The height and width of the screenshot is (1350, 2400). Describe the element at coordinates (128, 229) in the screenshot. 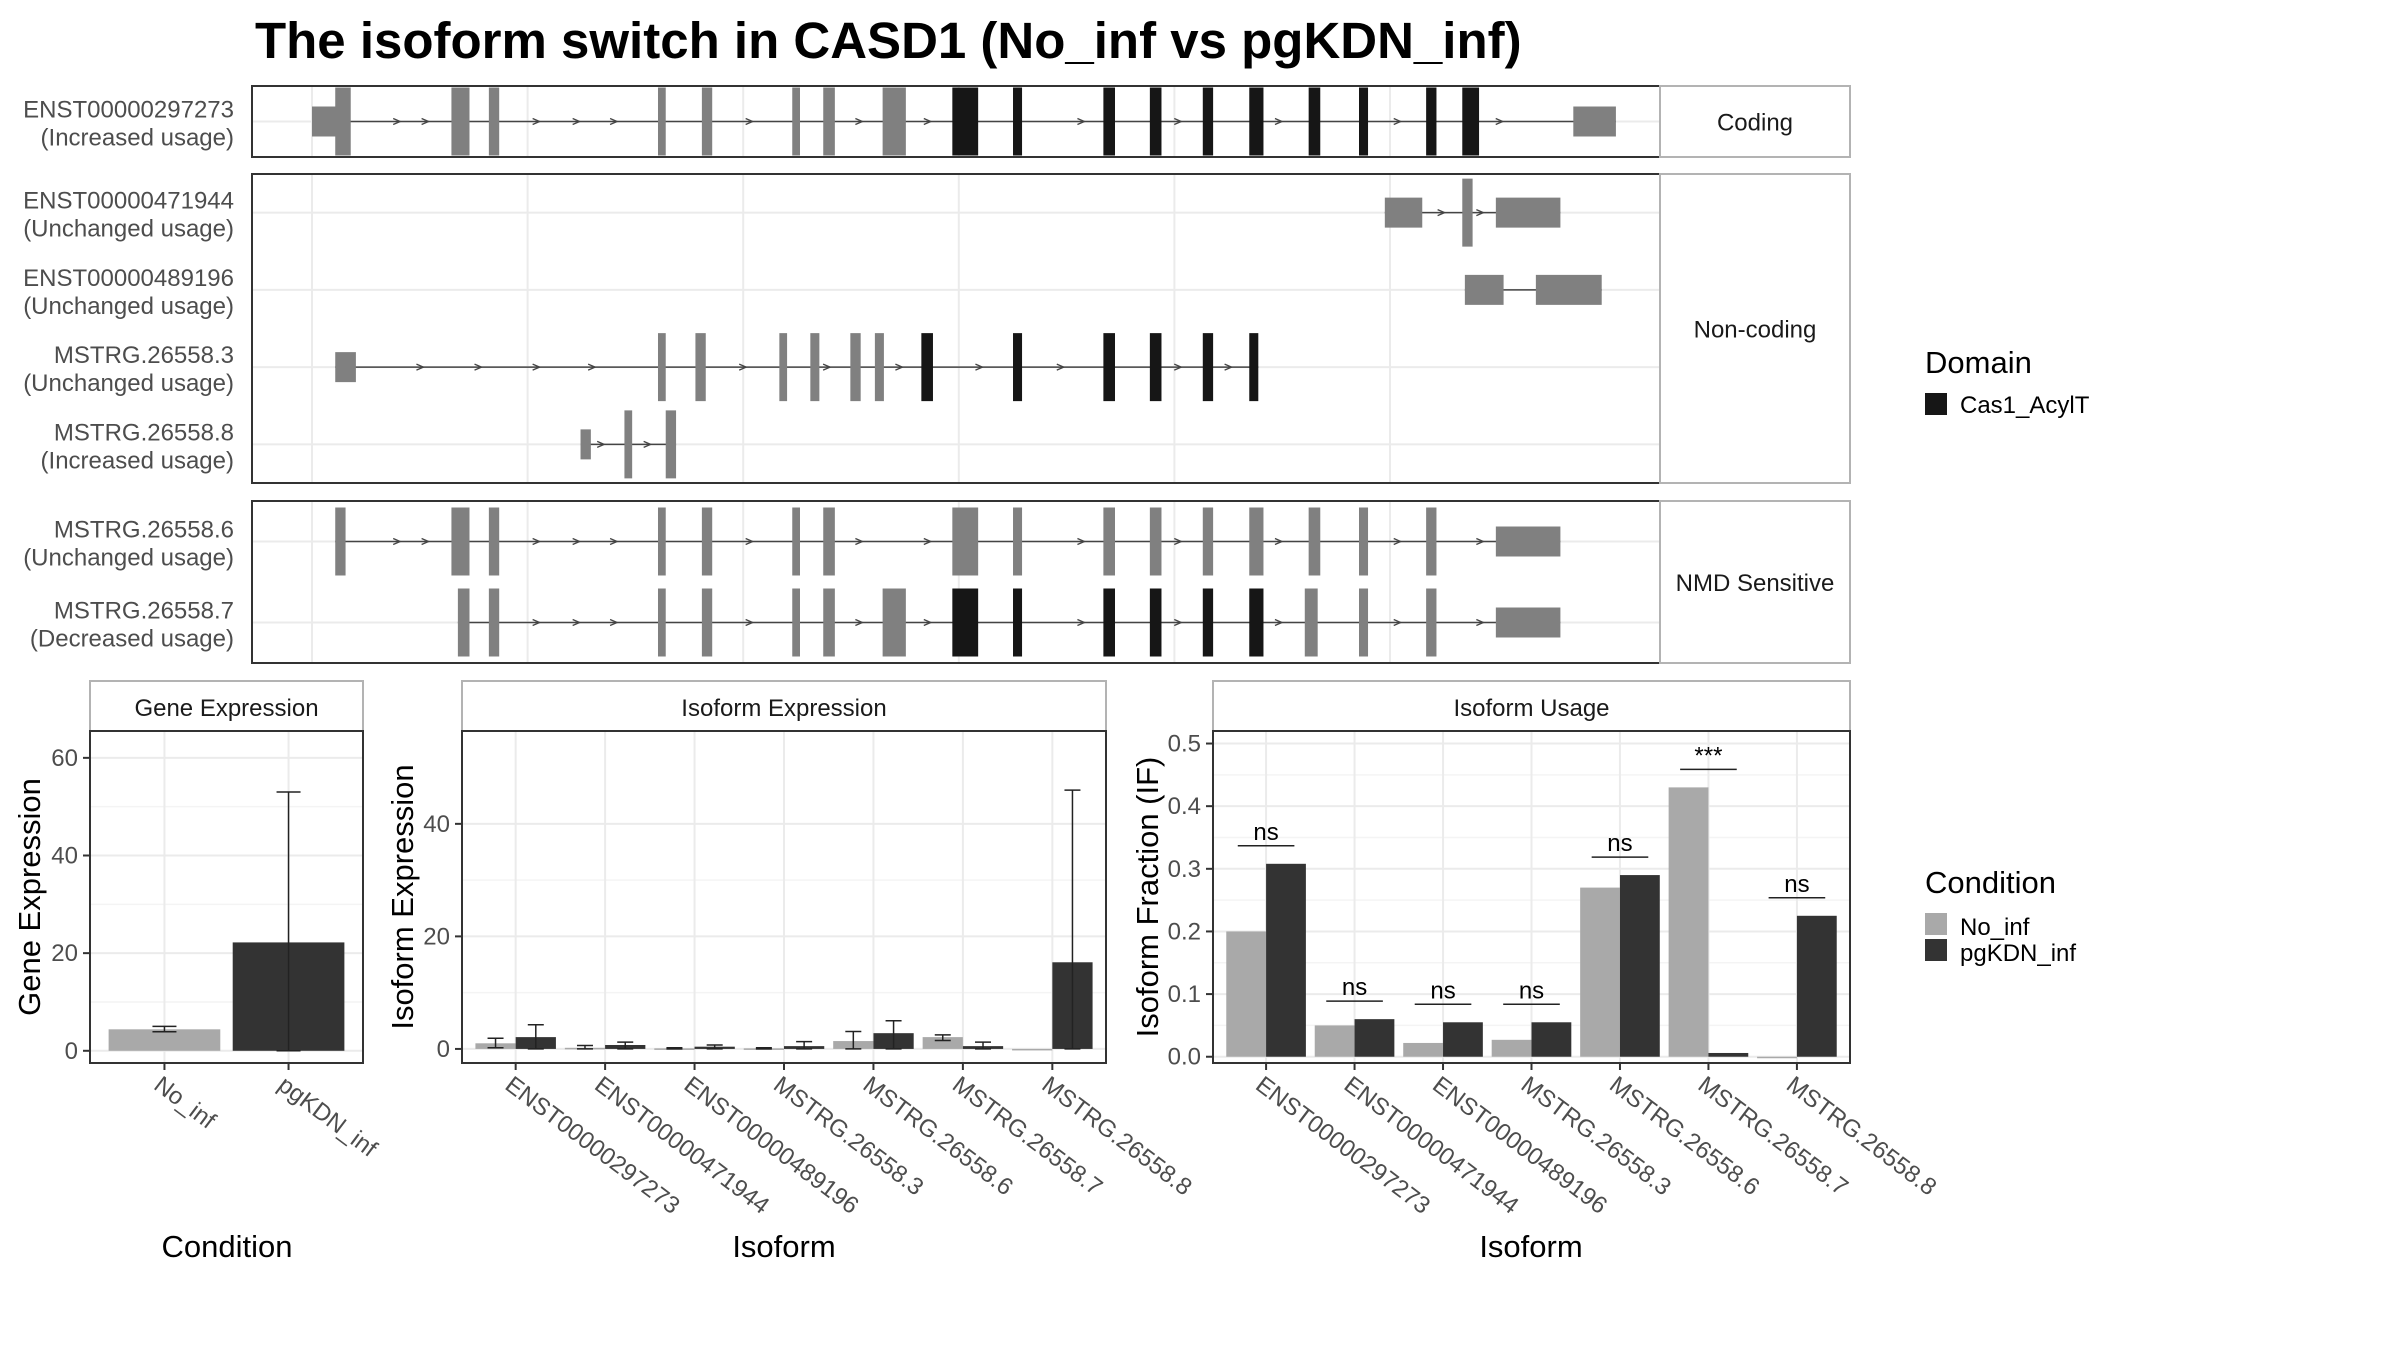

I see `isoform-usage-label: (Unchanged usage)` at that location.